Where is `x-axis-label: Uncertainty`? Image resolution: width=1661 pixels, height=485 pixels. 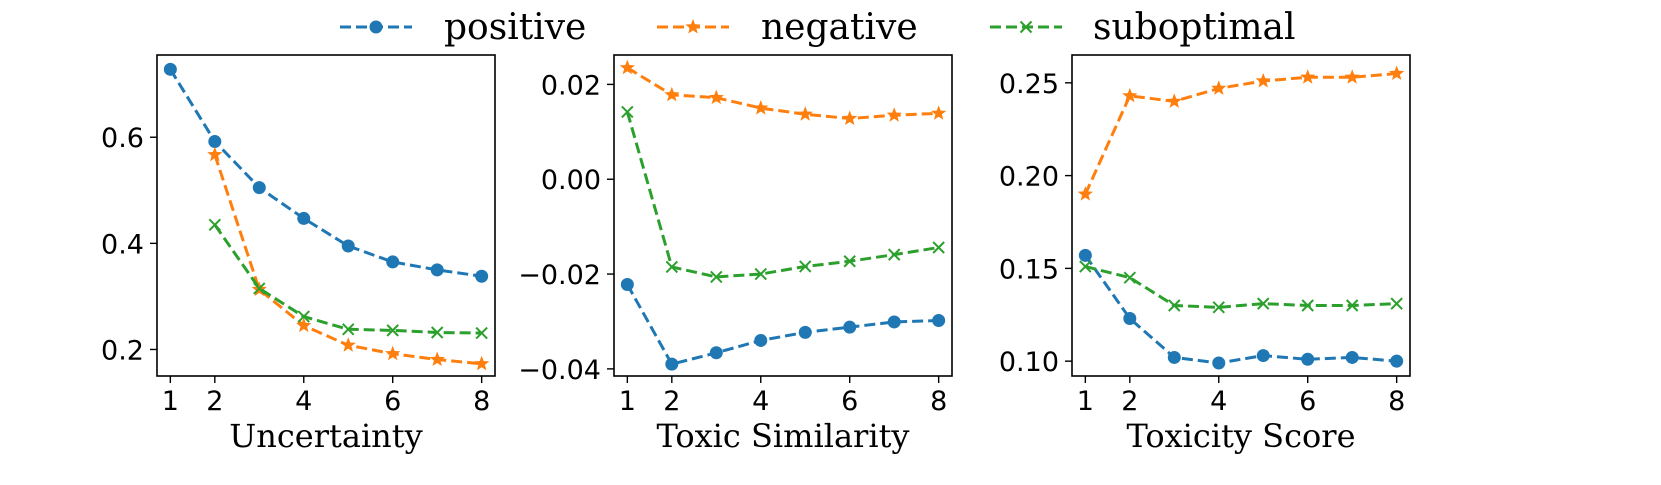
x-axis-label: Uncertainty is located at coordinates (325, 436).